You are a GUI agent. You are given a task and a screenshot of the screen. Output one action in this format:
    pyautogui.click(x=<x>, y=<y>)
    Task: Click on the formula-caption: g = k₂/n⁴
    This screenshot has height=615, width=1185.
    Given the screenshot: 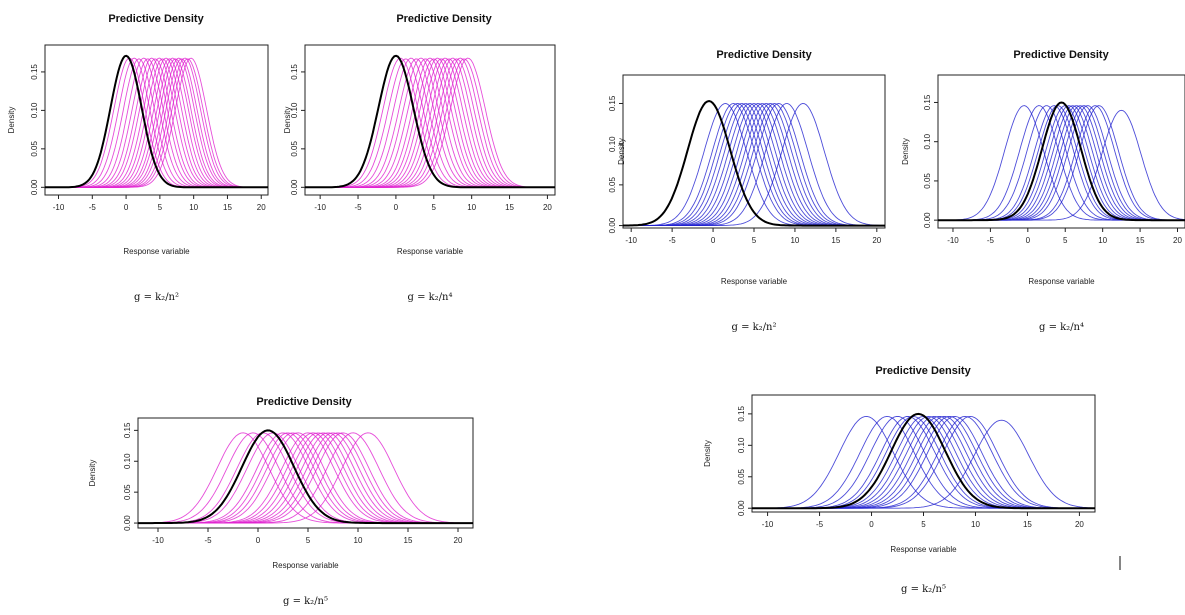 What is the action you would take?
    pyautogui.click(x=1061, y=327)
    